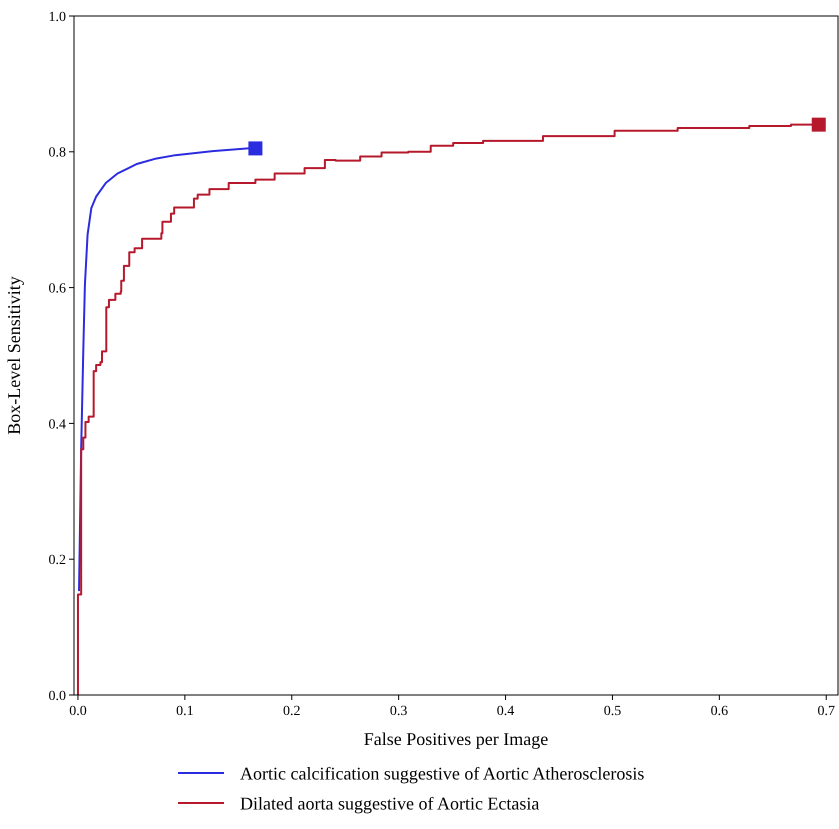 The image size is (839, 829). What do you see at coordinates (826, 711) in the screenshot?
I see `x-tick-label: 0.7` at bounding box center [826, 711].